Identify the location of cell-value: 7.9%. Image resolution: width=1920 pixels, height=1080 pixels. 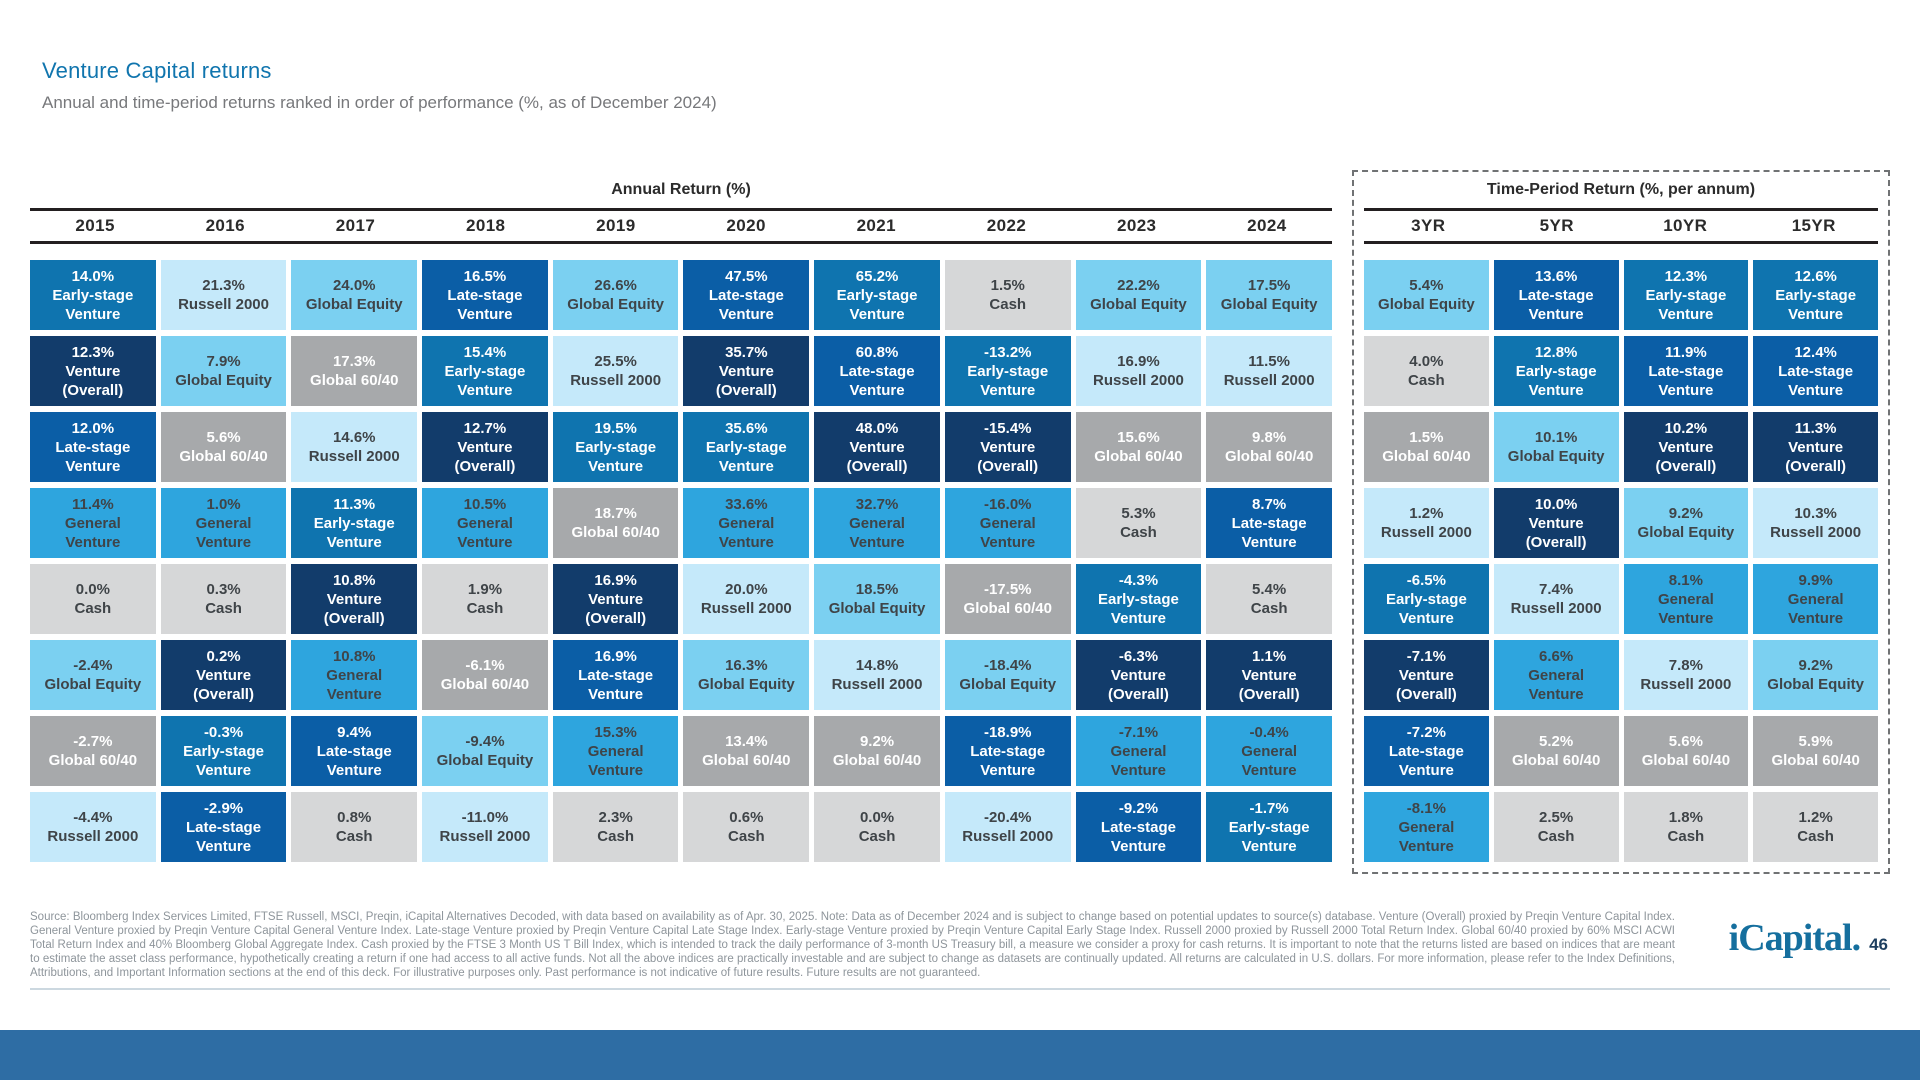
(223, 361).